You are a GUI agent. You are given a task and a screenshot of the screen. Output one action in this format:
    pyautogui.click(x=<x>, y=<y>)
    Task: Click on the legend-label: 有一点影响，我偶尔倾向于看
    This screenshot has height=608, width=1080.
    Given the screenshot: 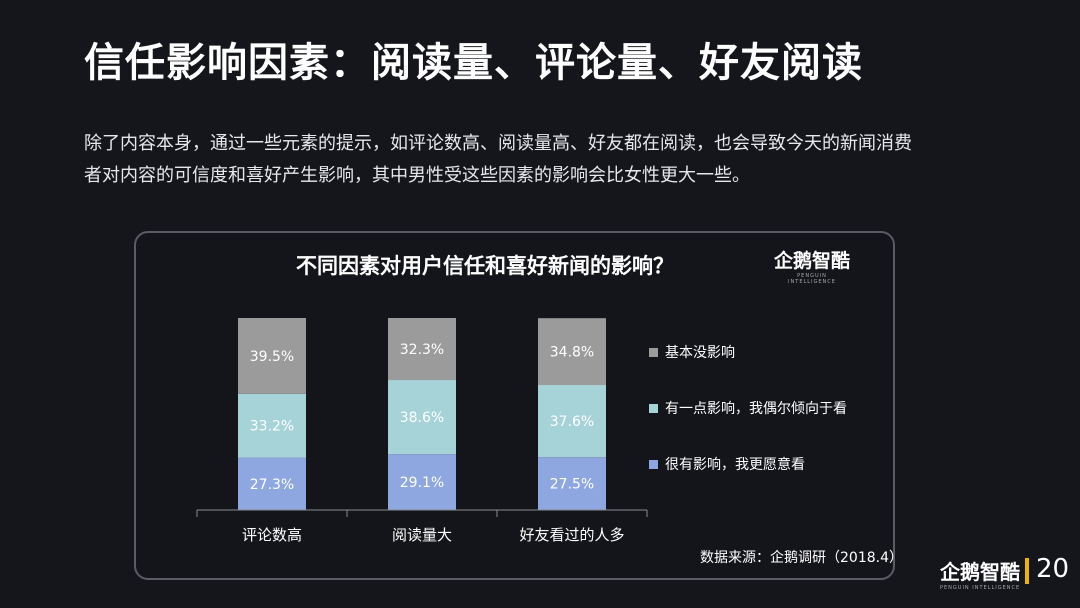 What is the action you would take?
    pyautogui.click(x=756, y=409)
    